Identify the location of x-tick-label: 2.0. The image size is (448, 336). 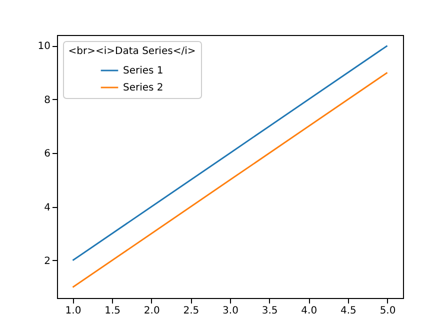
(152, 311).